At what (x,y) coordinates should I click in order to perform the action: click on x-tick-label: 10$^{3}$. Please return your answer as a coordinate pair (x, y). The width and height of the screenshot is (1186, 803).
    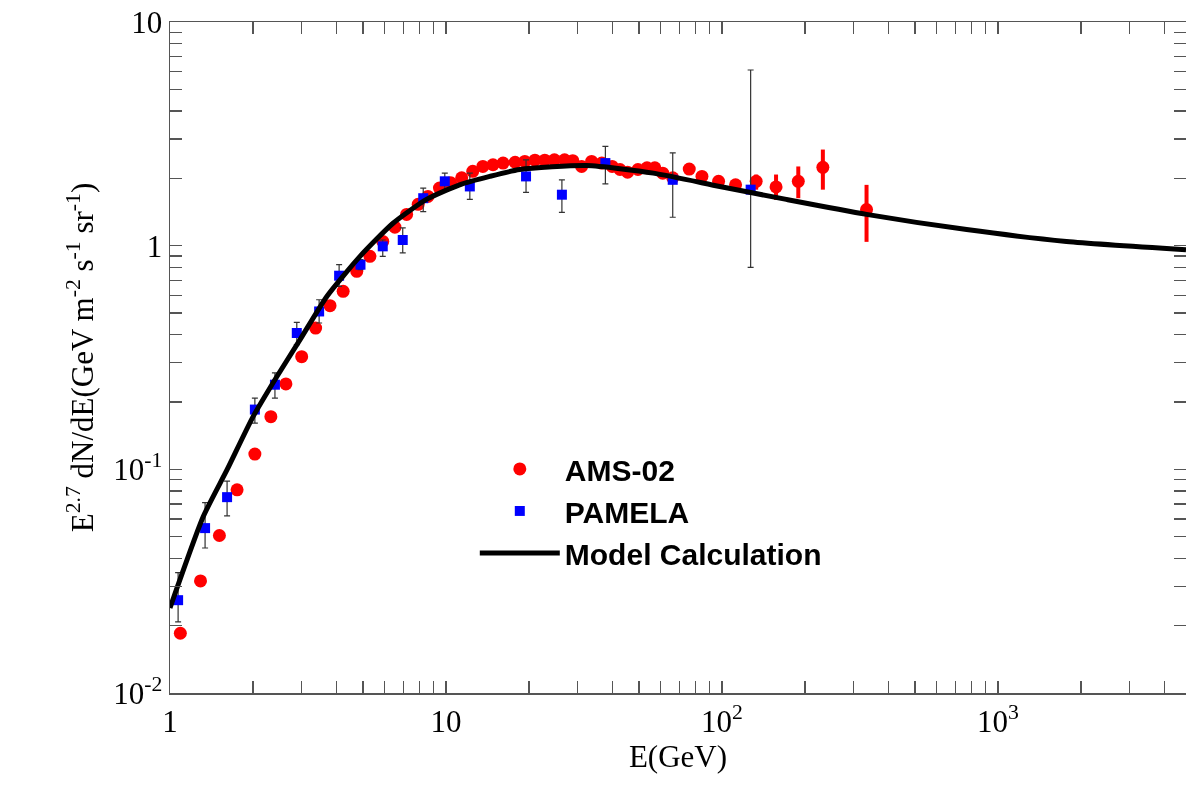
    Looking at the image, I should click on (998, 719).